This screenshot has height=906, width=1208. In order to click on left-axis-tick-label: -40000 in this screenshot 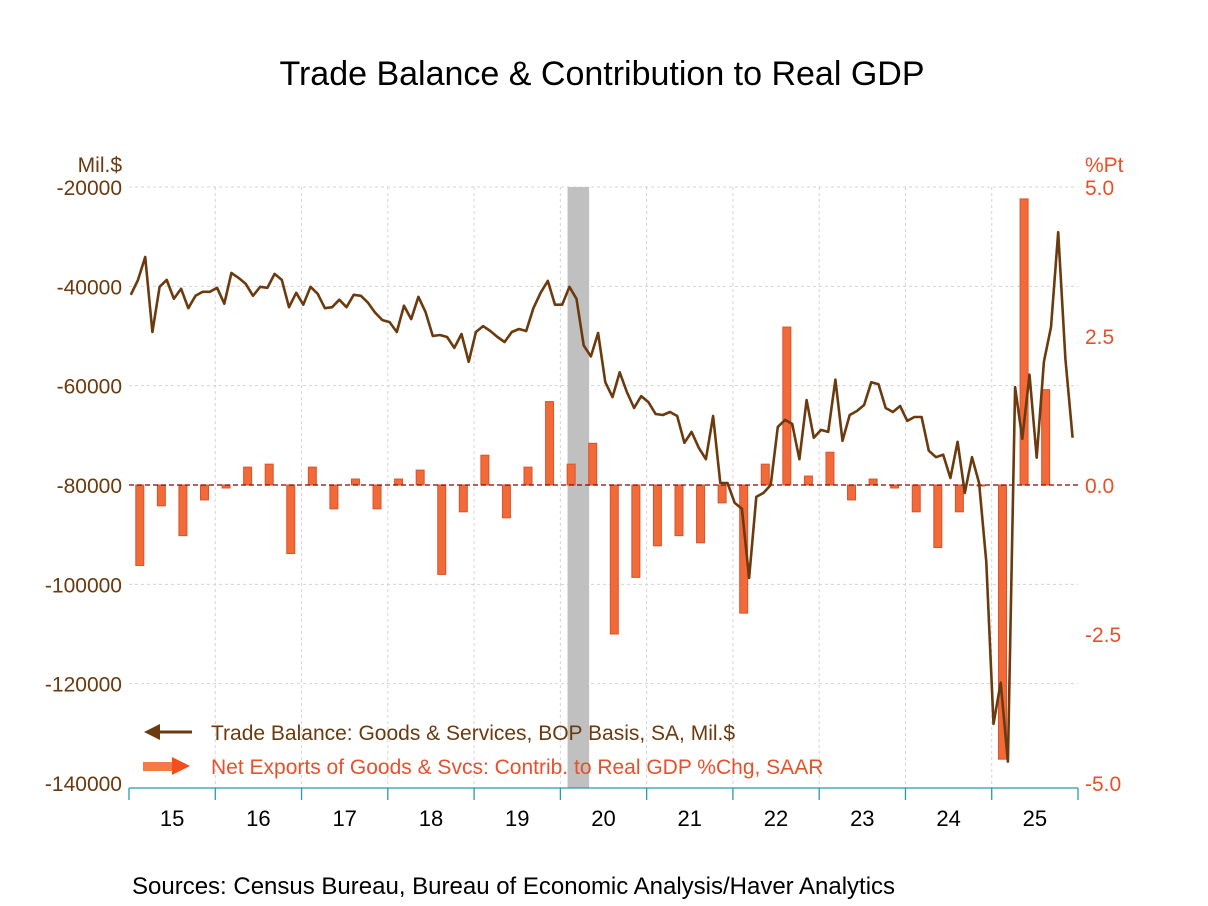, I will do `click(89, 287)`.